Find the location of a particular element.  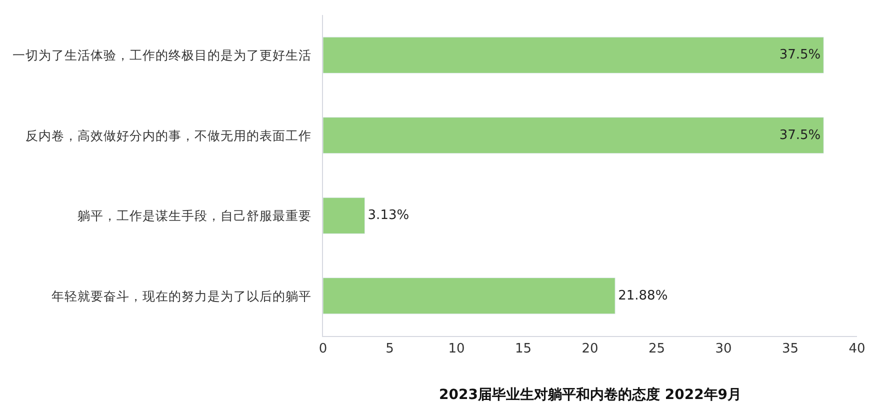

data-label: 21.88% is located at coordinates (643, 296).